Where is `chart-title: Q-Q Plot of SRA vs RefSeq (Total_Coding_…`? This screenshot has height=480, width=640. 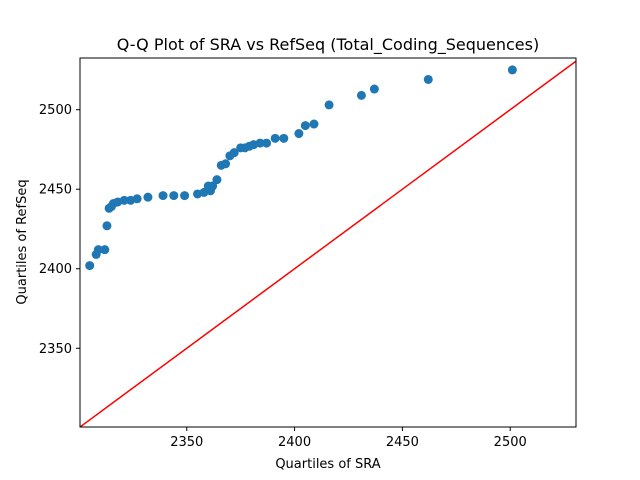
chart-title: Q-Q Plot of SRA vs RefSeq (Total_Coding_… is located at coordinates (328, 45).